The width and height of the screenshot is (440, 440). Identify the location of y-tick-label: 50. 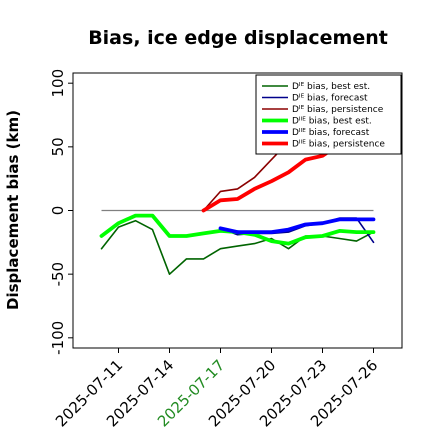
(58, 146).